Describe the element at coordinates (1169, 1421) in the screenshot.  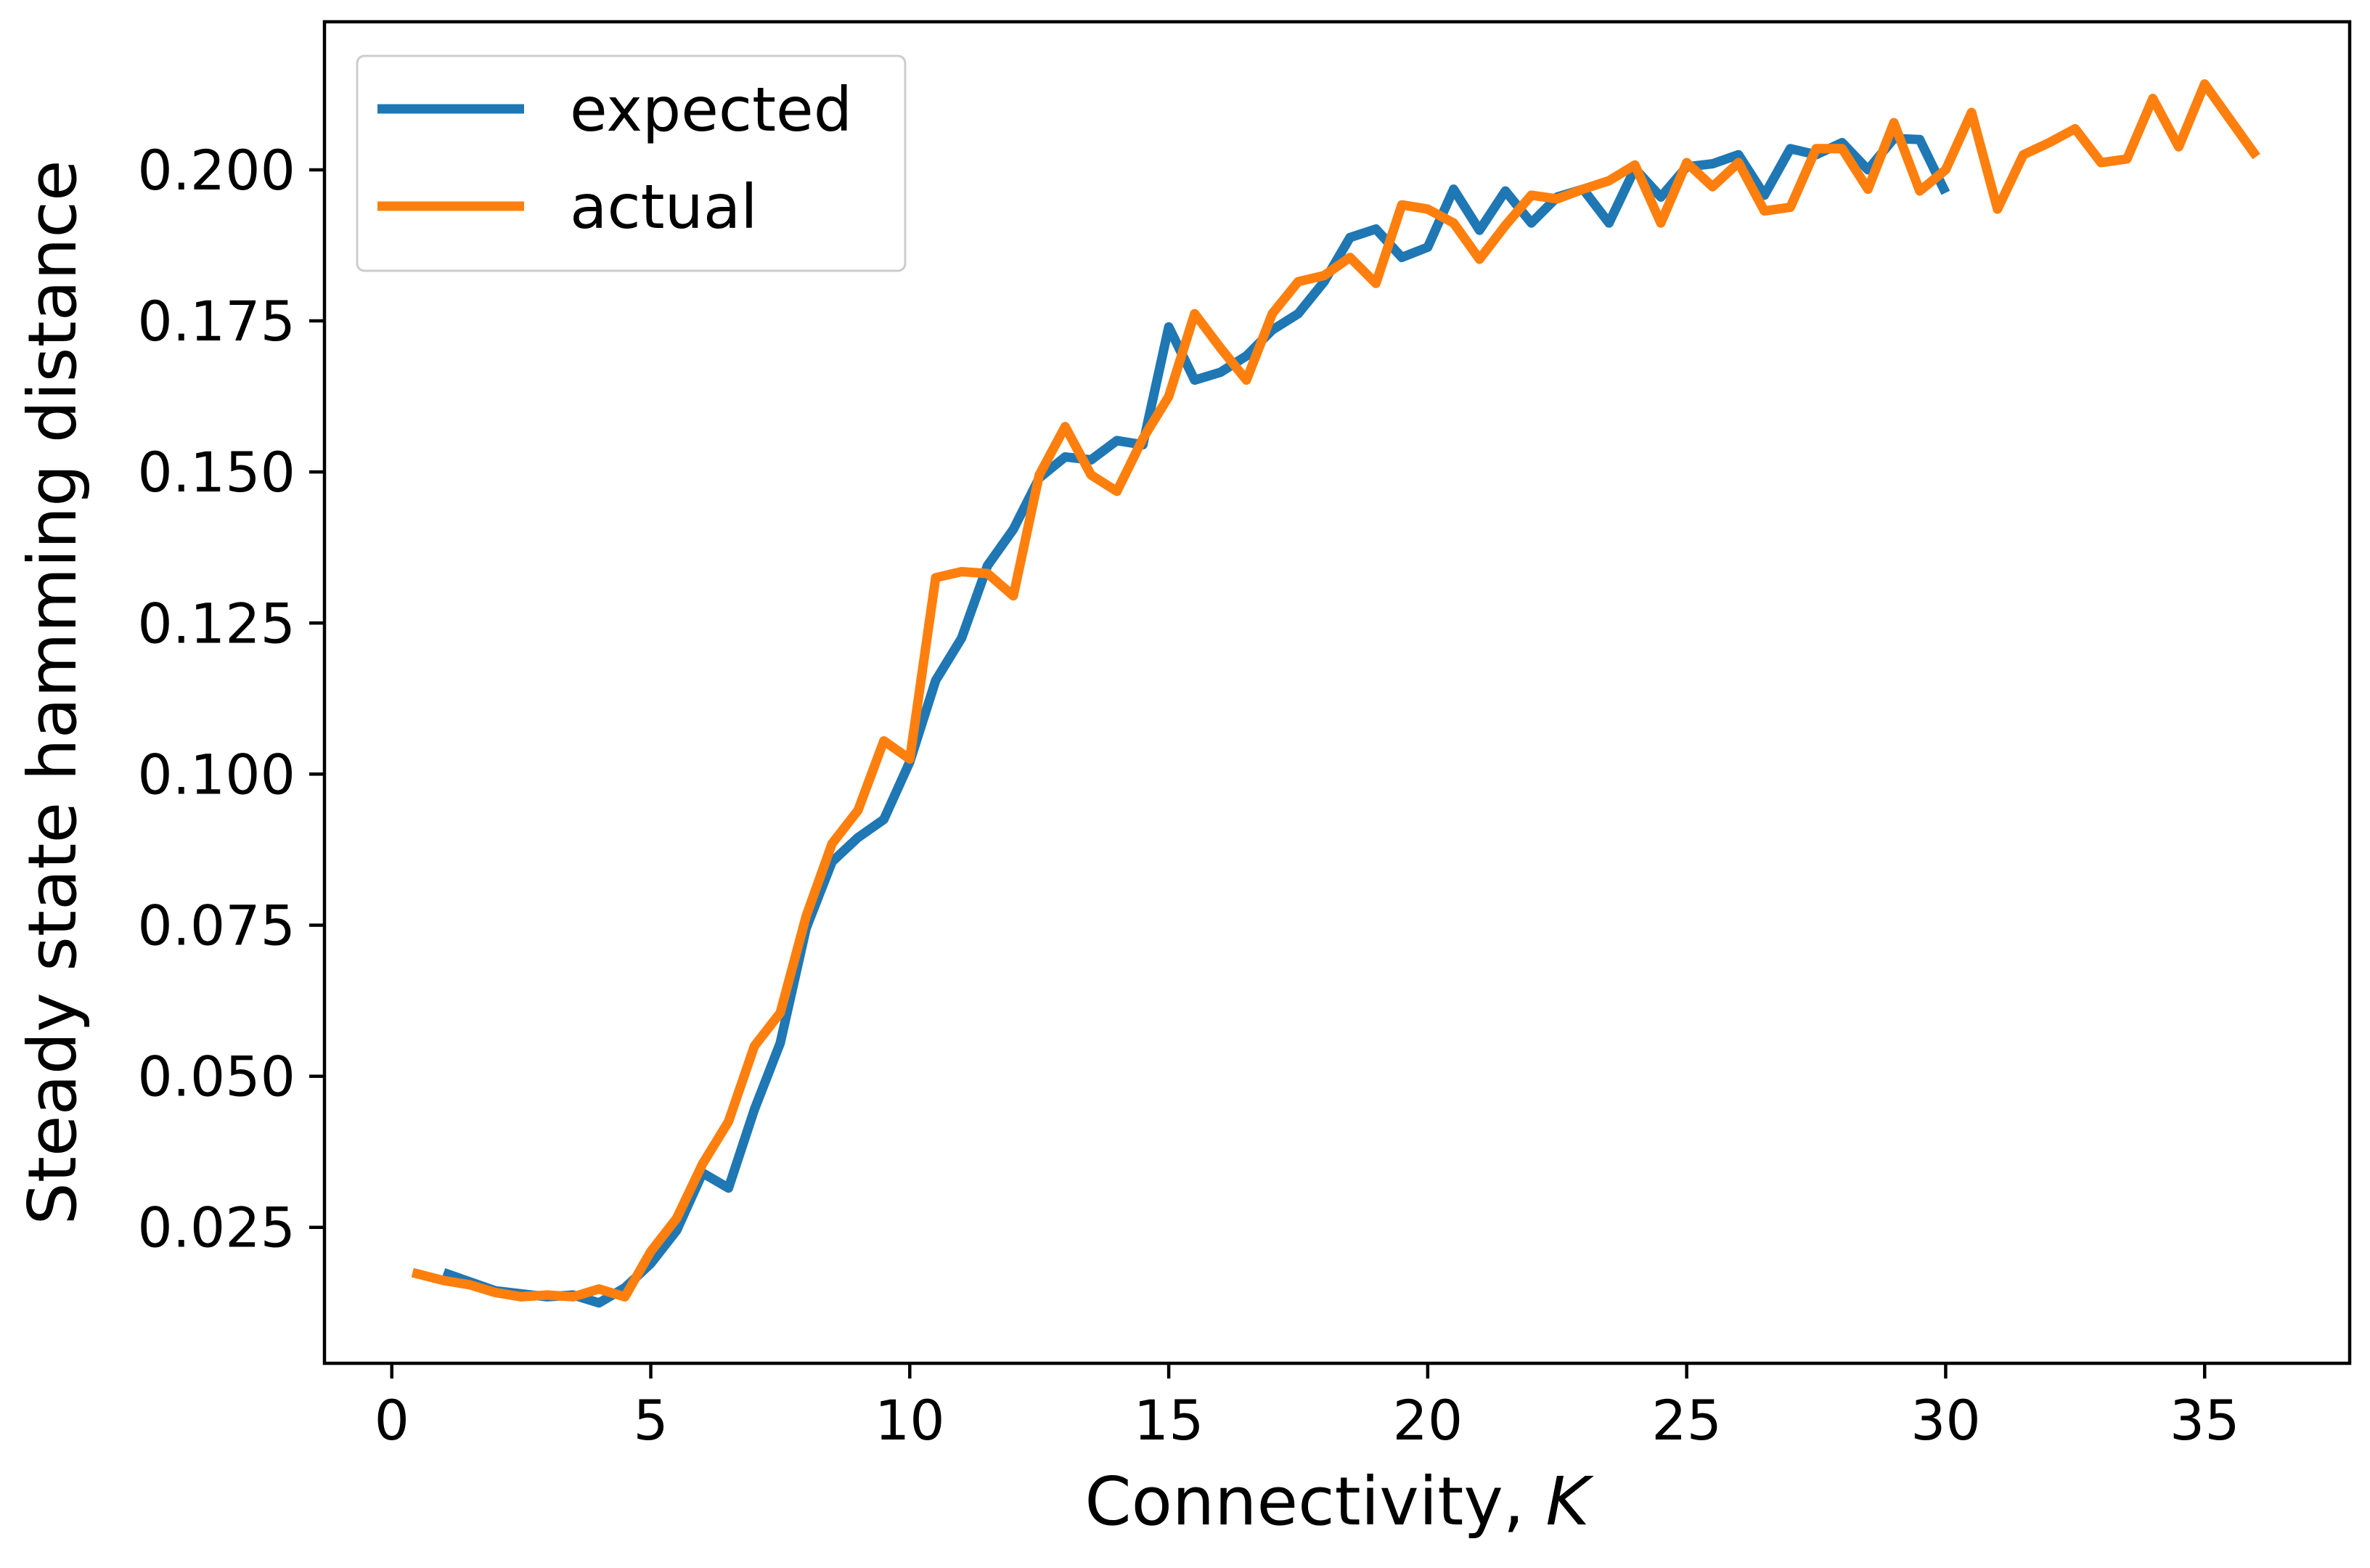
I see `x-tick-label: 15` at that location.